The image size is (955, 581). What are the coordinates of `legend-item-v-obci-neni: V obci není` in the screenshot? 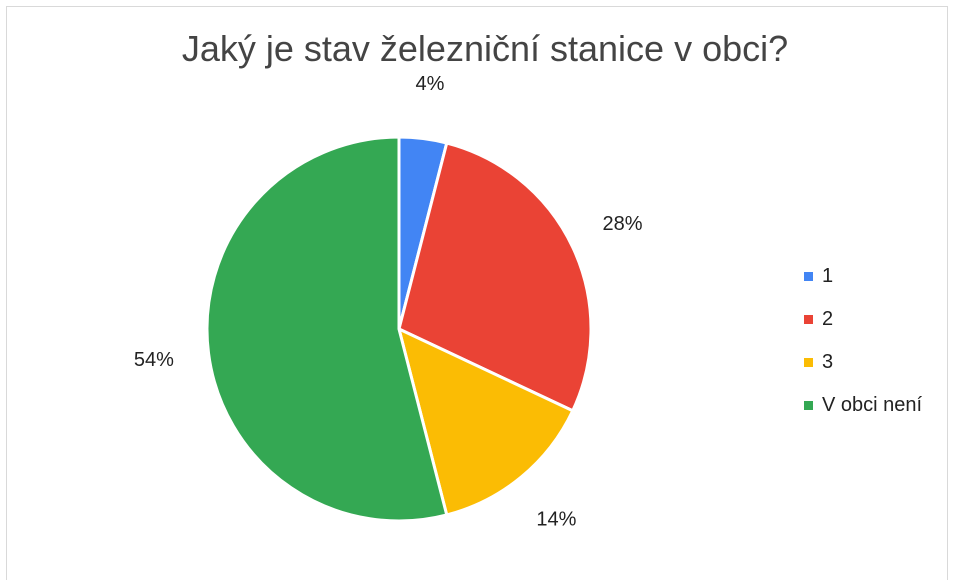 It's located at (863, 405).